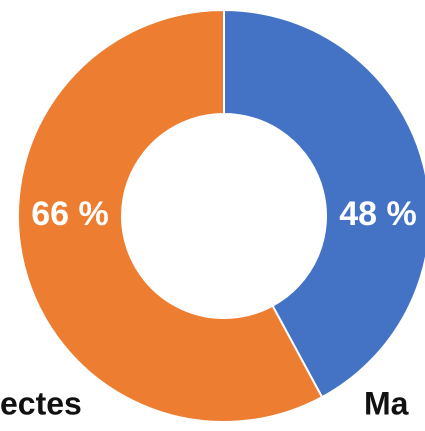 The height and width of the screenshot is (431, 425). What do you see at coordinates (70, 214) in the screenshot?
I see `value-label: 66 %` at bounding box center [70, 214].